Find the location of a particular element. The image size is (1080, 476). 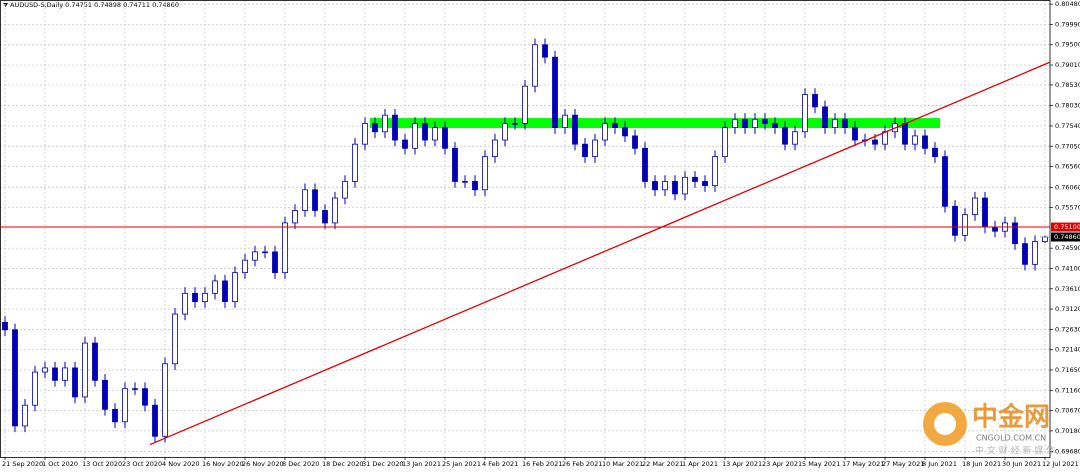

y-tick-label: 0.74590 is located at coordinates (1067, 248).